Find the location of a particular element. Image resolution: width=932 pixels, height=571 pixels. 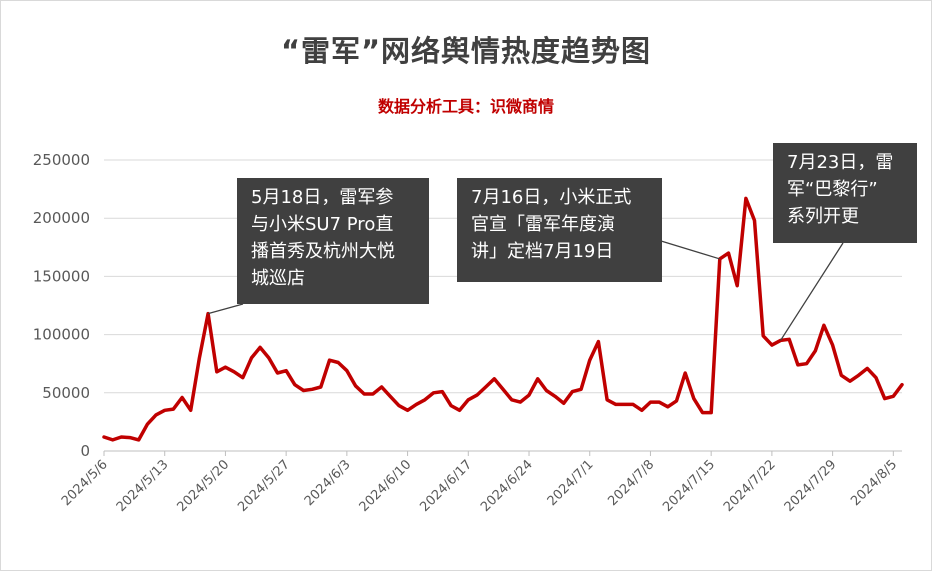

x-tick-label: 2024/7/15 is located at coordinates (689, 486).